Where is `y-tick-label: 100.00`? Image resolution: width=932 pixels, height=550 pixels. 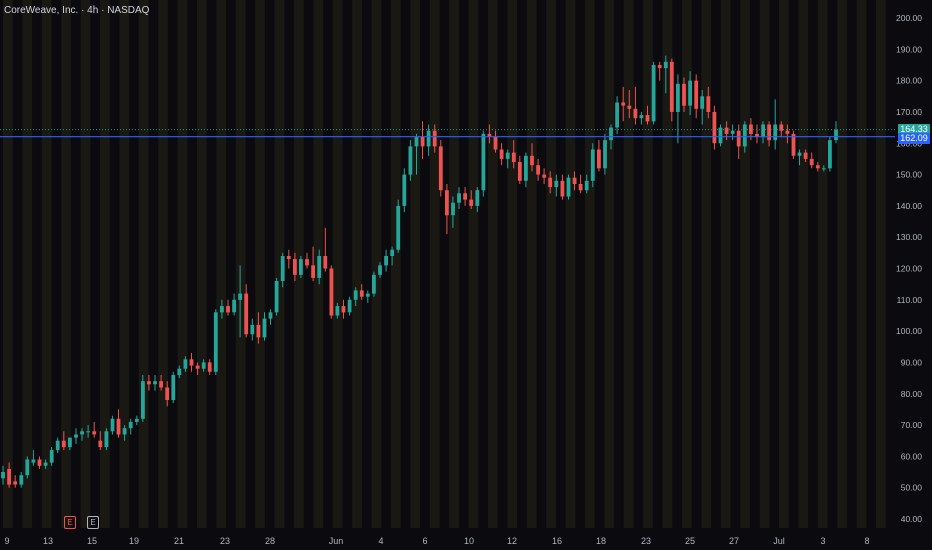 y-tick-label: 100.00 is located at coordinates (909, 331).